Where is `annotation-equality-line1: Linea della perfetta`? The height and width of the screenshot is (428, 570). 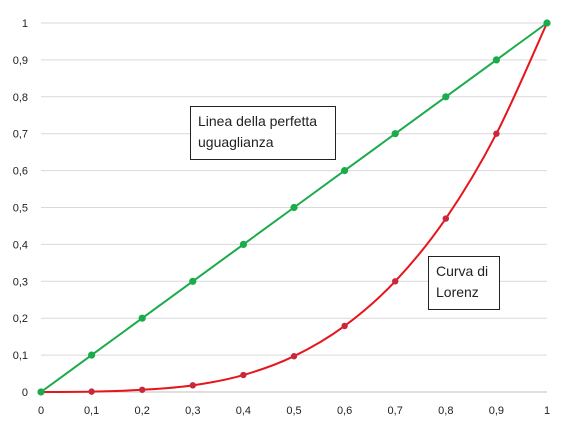
annotation-equality-line1: Linea della perfetta is located at coordinates (258, 121).